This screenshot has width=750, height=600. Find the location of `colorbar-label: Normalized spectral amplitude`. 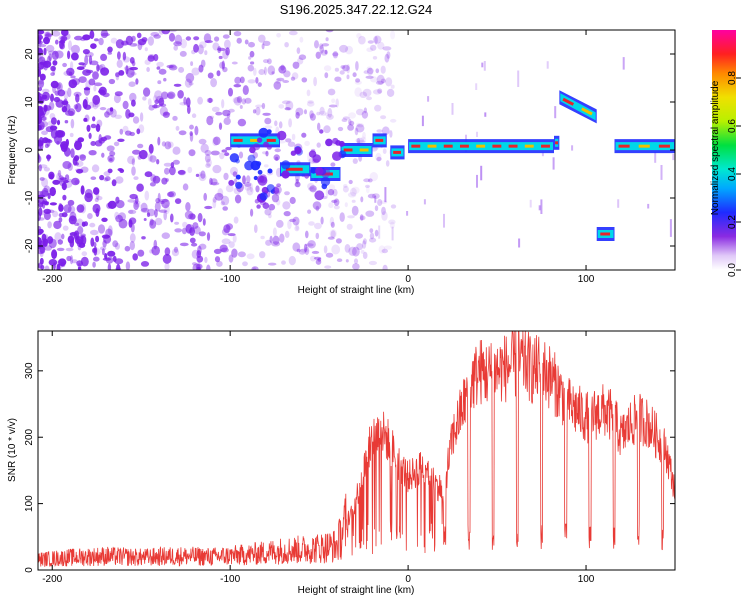

colorbar-label: Normalized spectral amplitude is located at coordinates (715, 147).